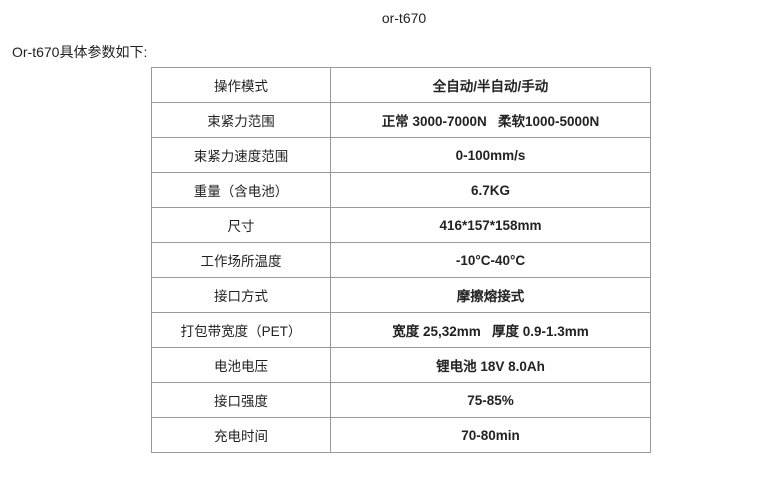 The image size is (775, 480). What do you see at coordinates (490, 365) in the screenshot?
I see `spec-value: 锂电池 18V 8.0Ah` at bounding box center [490, 365].